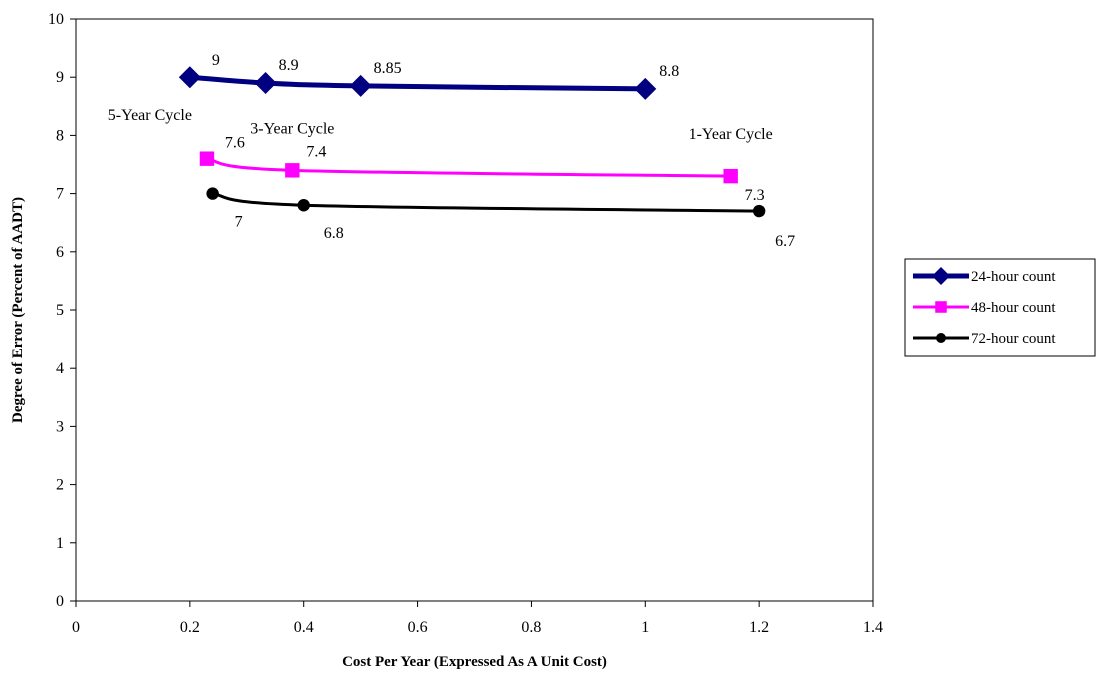  Describe the element at coordinates (60, 368) in the screenshot. I see `y-tick-label: 4` at that location.